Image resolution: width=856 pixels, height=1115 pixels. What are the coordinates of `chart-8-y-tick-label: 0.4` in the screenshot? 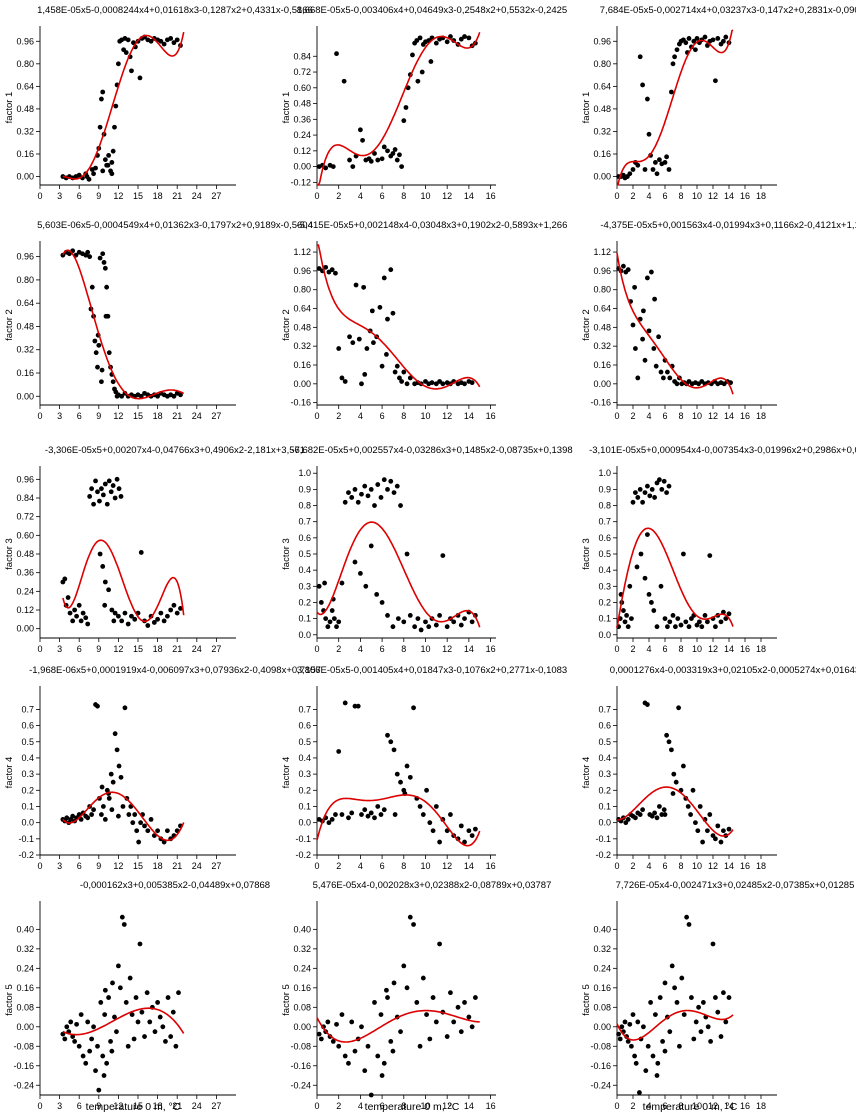 It's located at (304, 570).